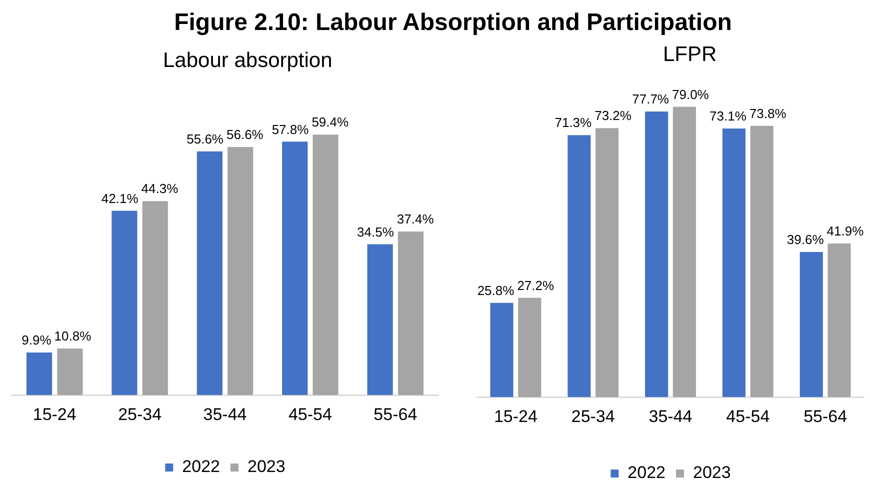 Image resolution: width=870 pixels, height=481 pixels. What do you see at coordinates (535, 285) in the screenshot?
I see `data-label: 27.2%` at bounding box center [535, 285].